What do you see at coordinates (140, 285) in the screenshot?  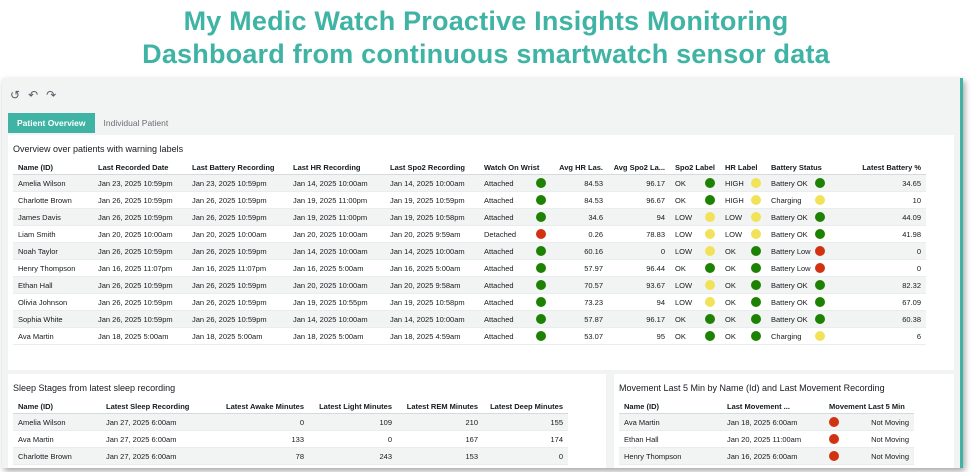 I see `cell-last-recorded-date: Jan 26, 2025 10:59pm` at bounding box center [140, 285].